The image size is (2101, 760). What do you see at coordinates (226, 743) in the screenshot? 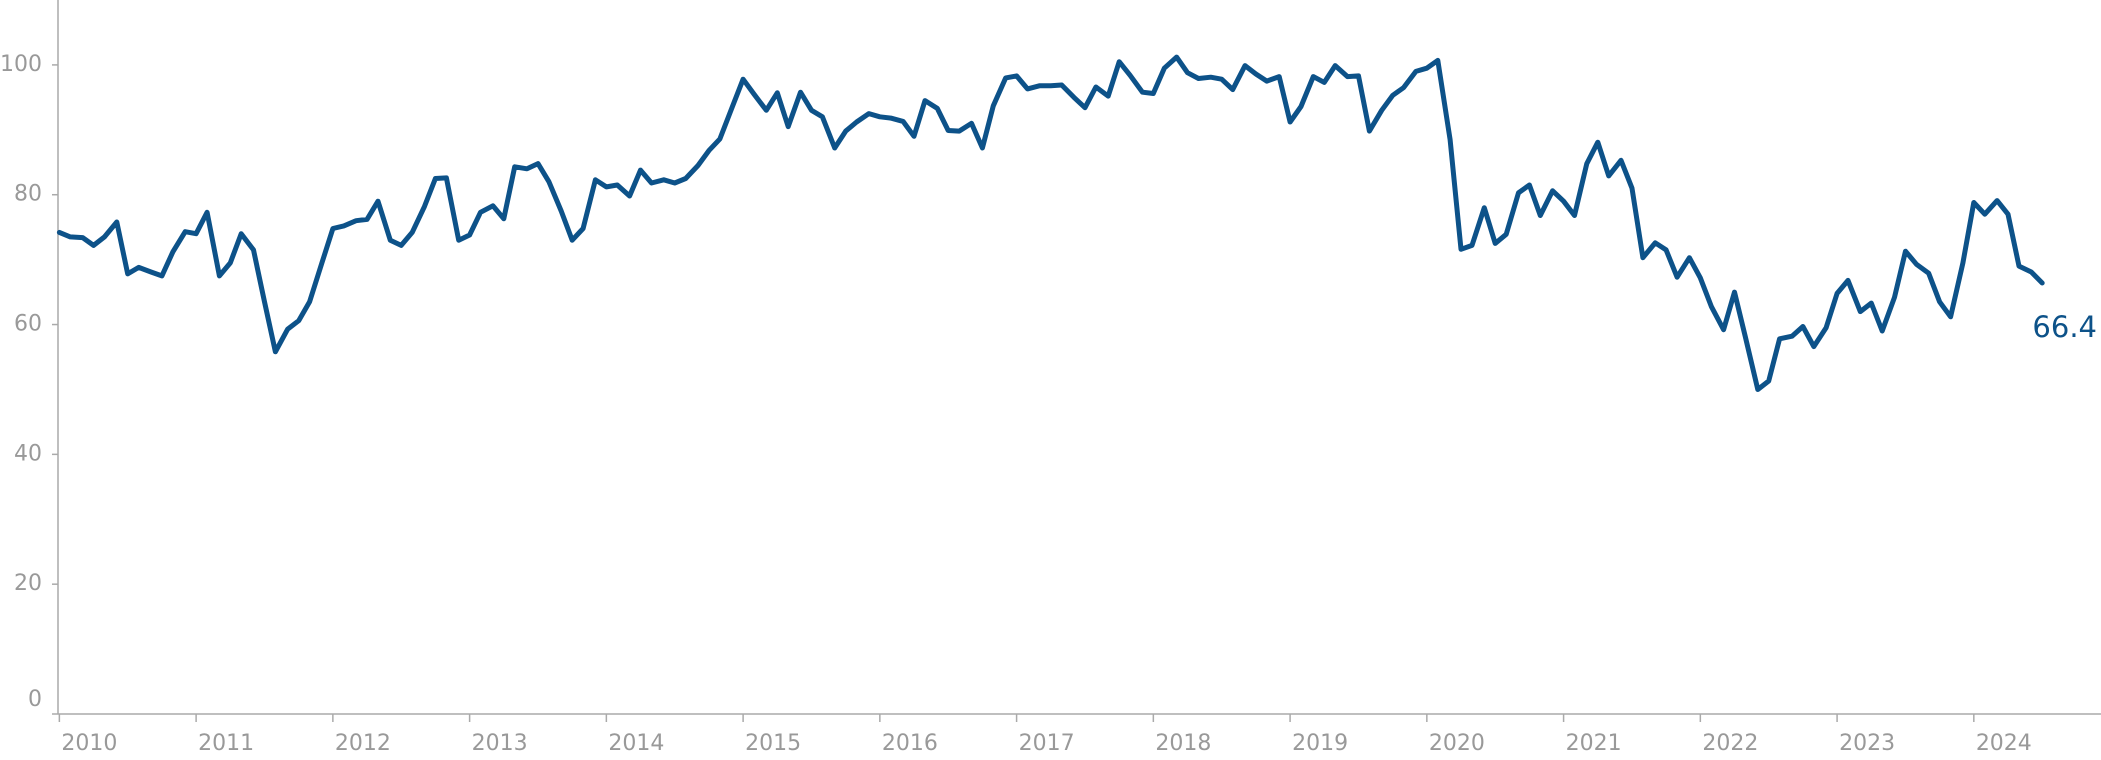
I see `x-tick-label: 2011` at bounding box center [226, 743].